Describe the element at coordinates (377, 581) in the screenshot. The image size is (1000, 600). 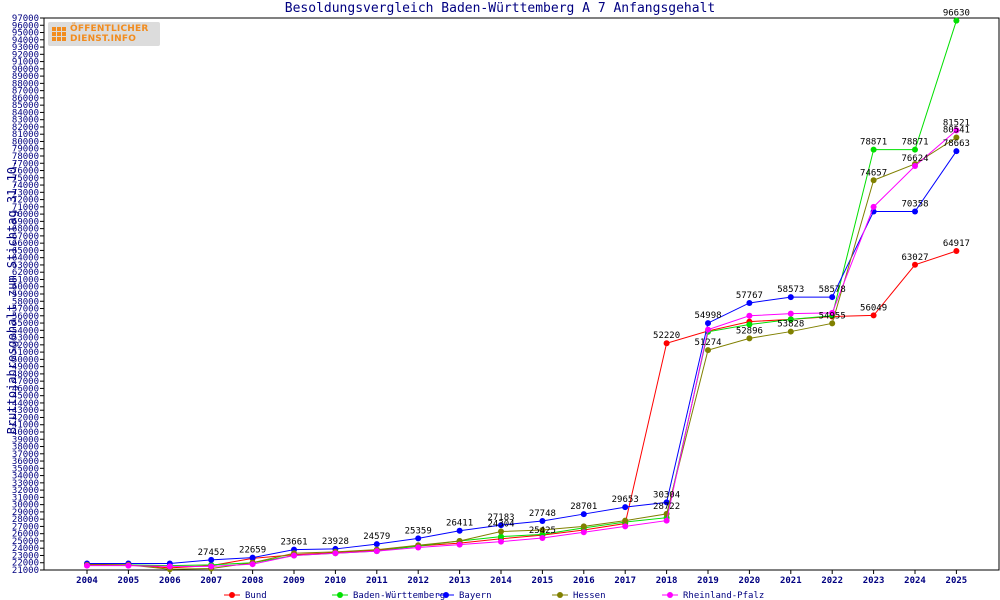
I see `x-tick-label: 2011` at that location.